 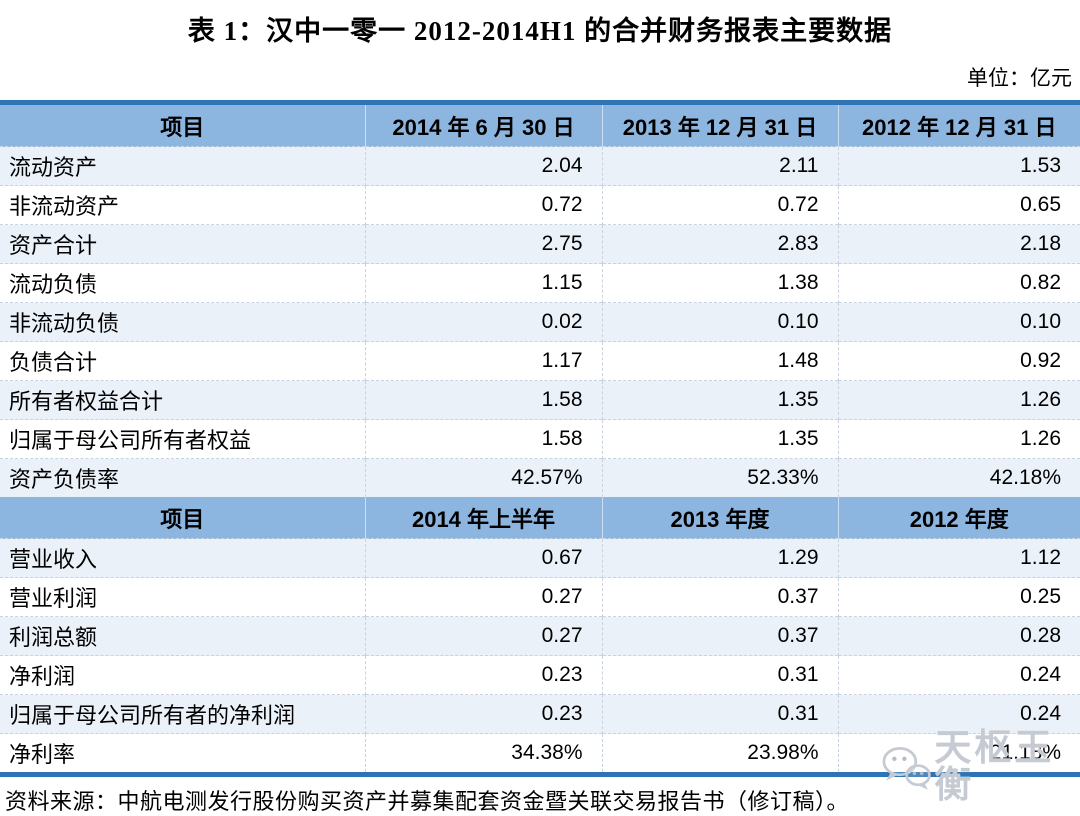 I want to click on cell-value: 2.83, so click(x=719, y=244).